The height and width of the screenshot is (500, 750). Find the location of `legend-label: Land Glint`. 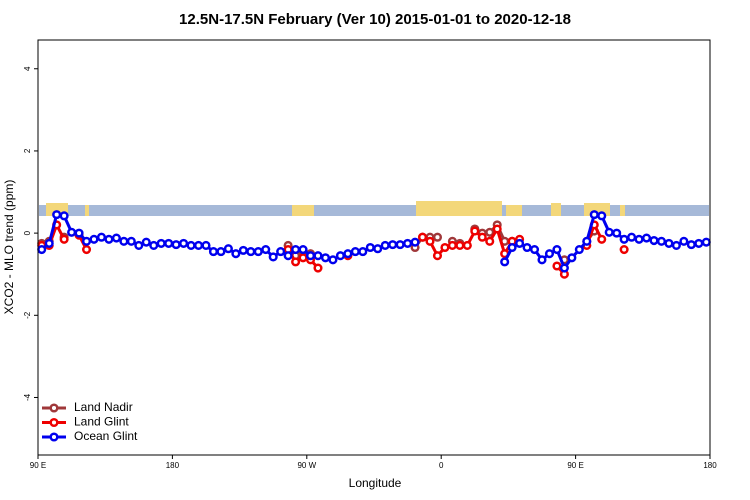

legend-label: Land Glint is located at coordinates (101, 422).